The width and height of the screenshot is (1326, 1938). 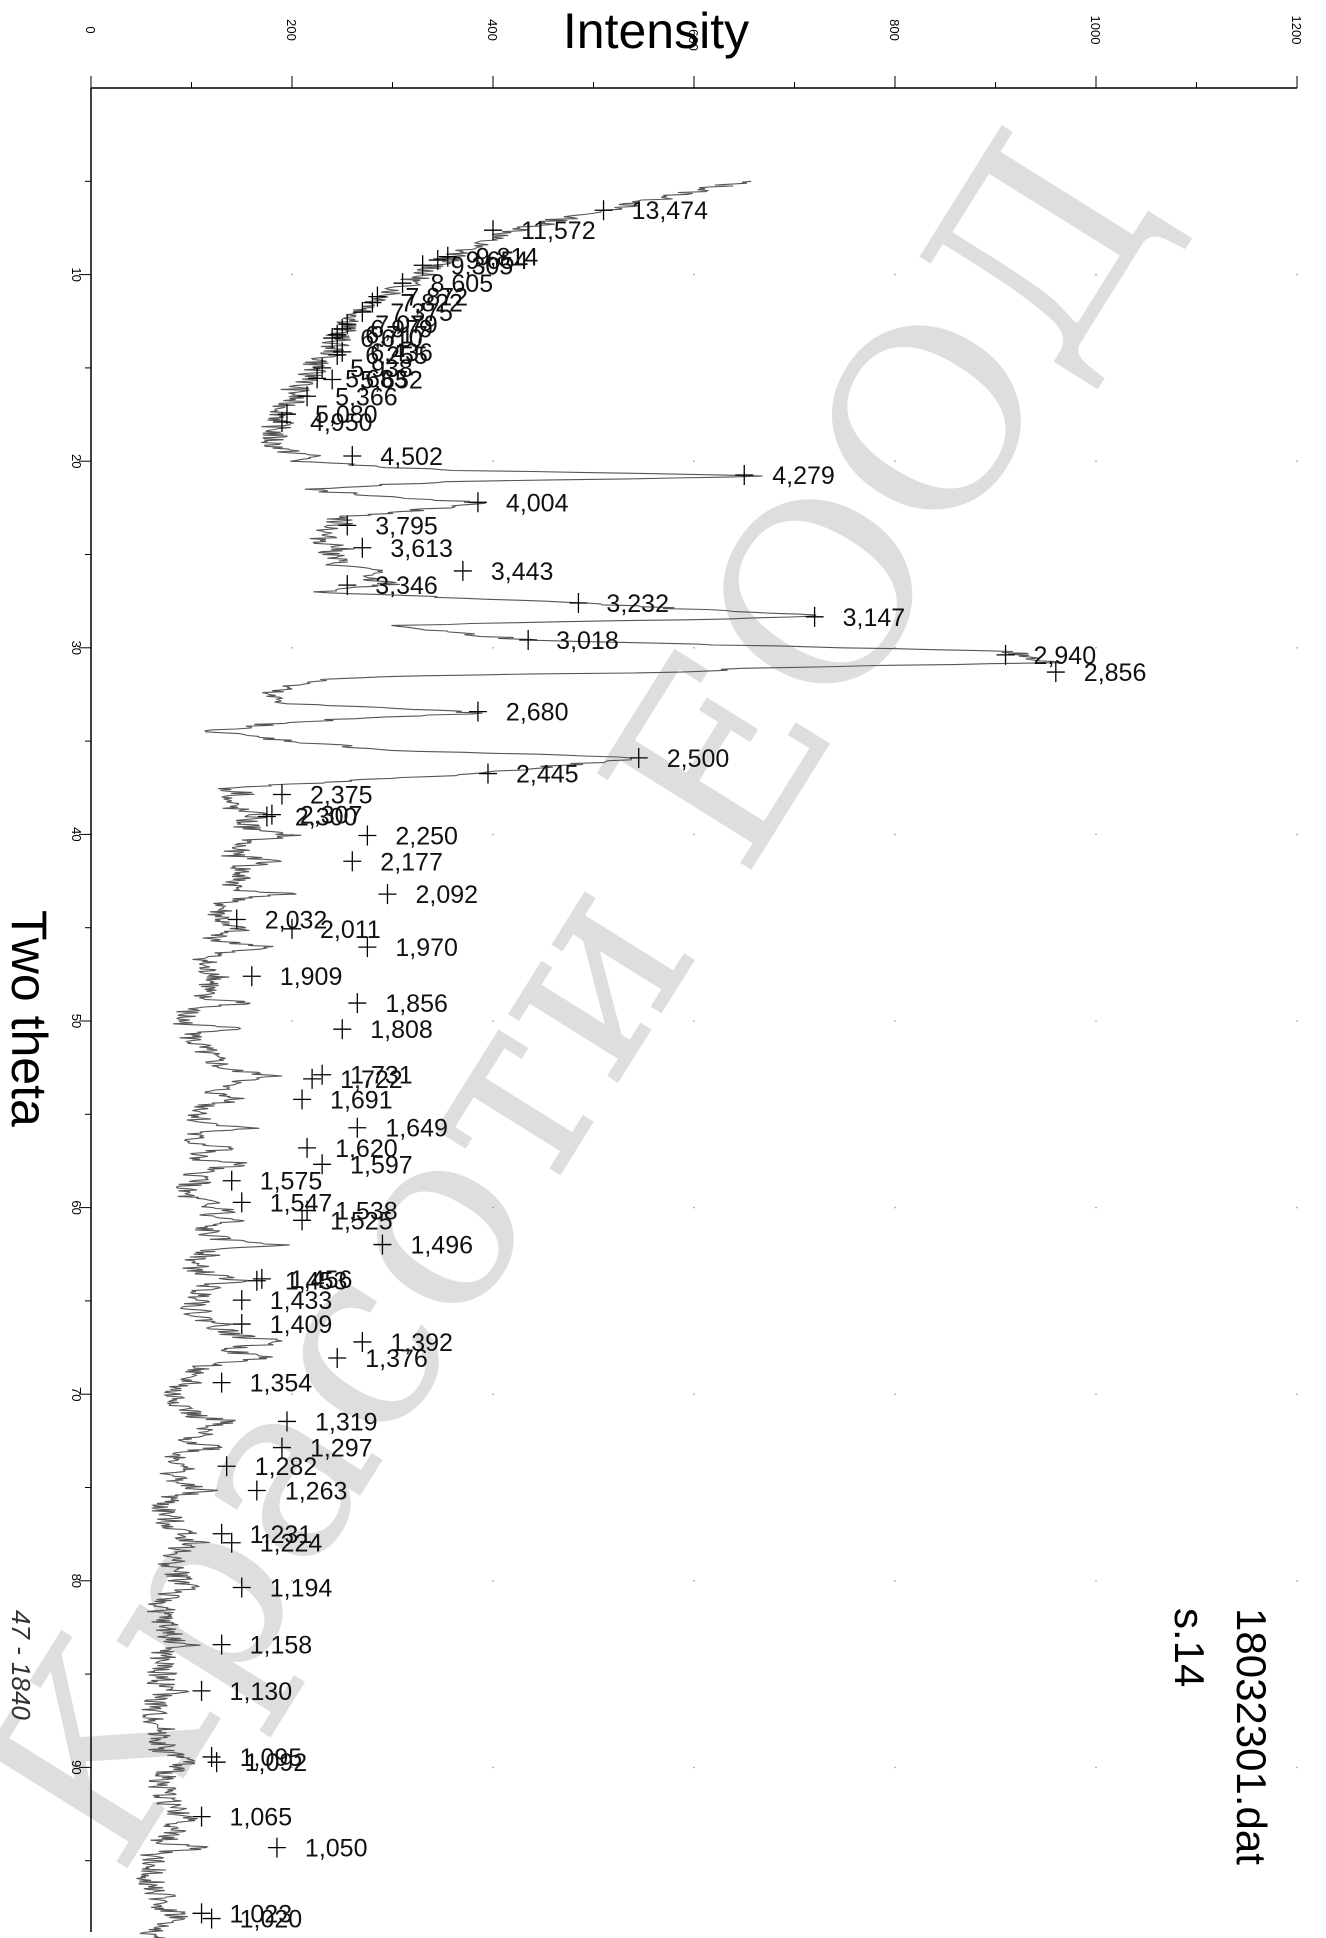 I want to click on intensity-tick-label: 200, so click(x=291, y=30).